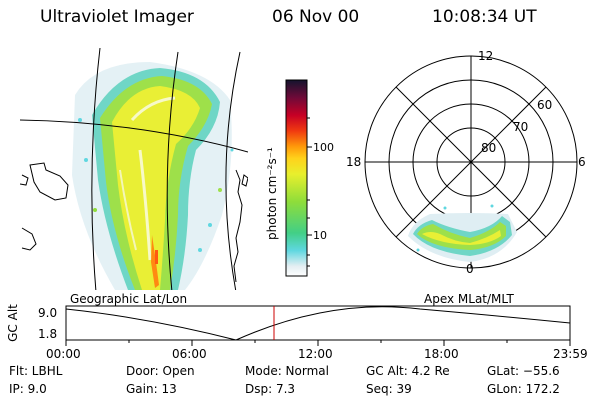 This screenshot has width=600, height=400. Describe the element at coordinates (270, 389) in the screenshot. I see `dsp-info: Dsp: 7.3` at that location.